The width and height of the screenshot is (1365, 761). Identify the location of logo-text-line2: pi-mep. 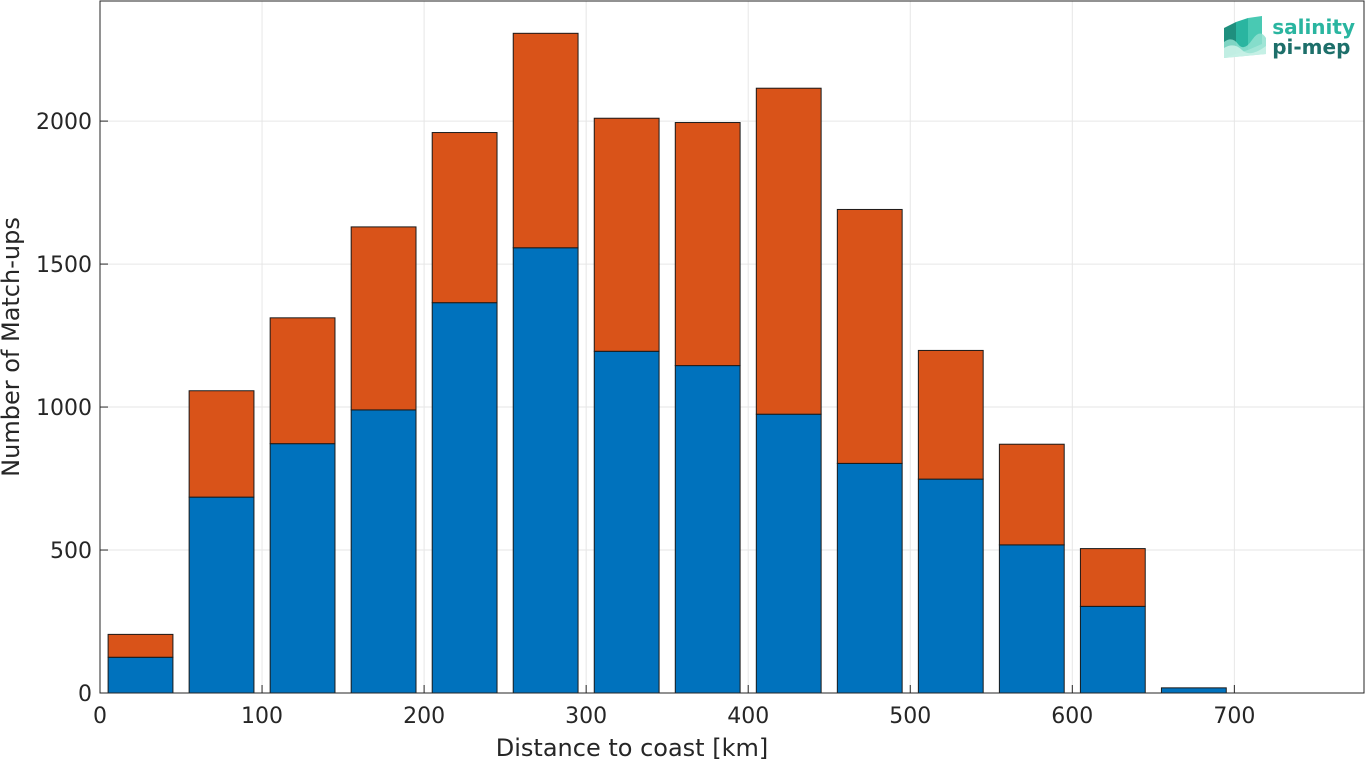
(1311, 47).